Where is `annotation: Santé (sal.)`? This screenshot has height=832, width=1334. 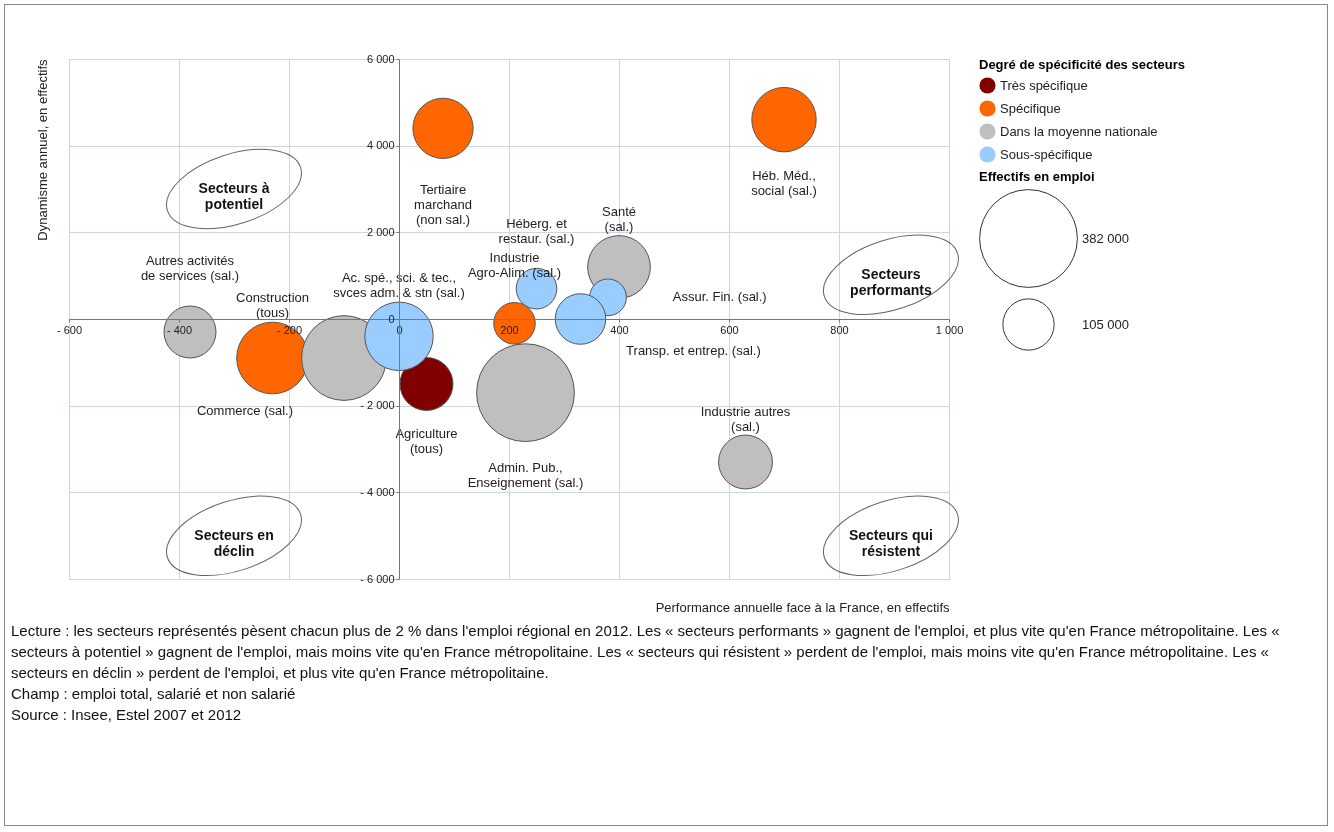
annotation: Santé (sal.) is located at coordinates (619, 218).